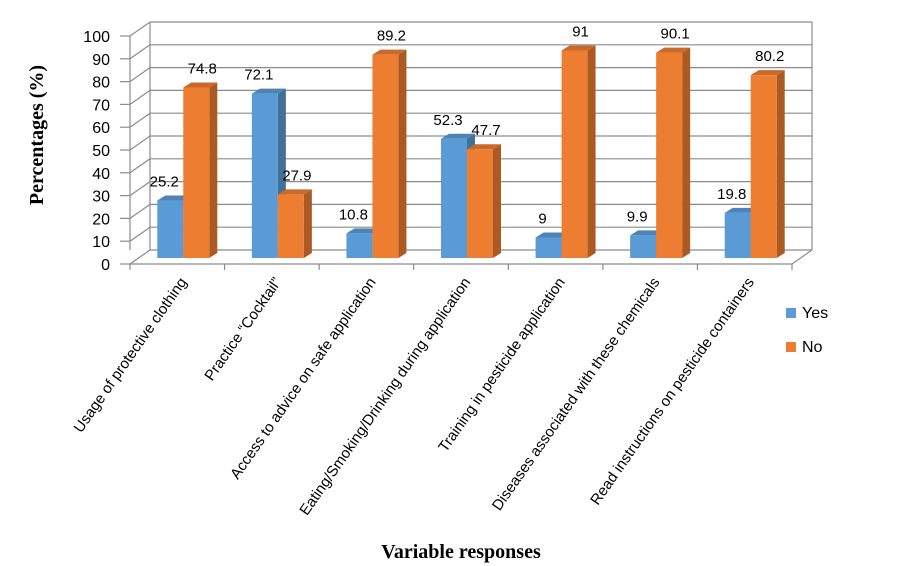 The width and height of the screenshot is (902, 566). Describe the element at coordinates (101, 197) in the screenshot. I see `y-tick-label: 30` at that location.